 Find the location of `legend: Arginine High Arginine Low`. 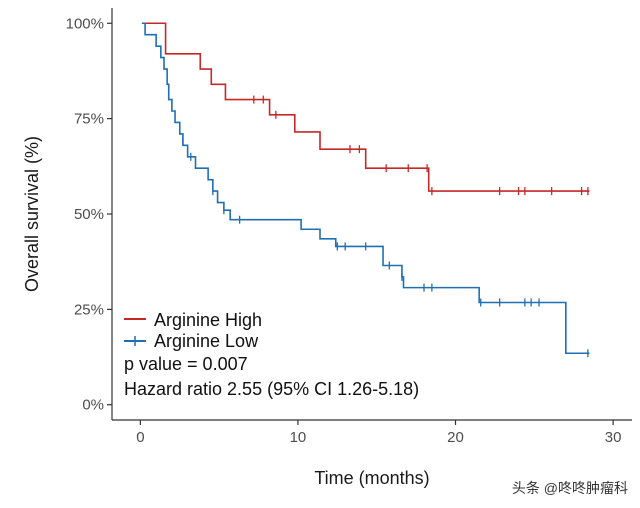

legend: Arginine High Arginine Low is located at coordinates (193, 330).